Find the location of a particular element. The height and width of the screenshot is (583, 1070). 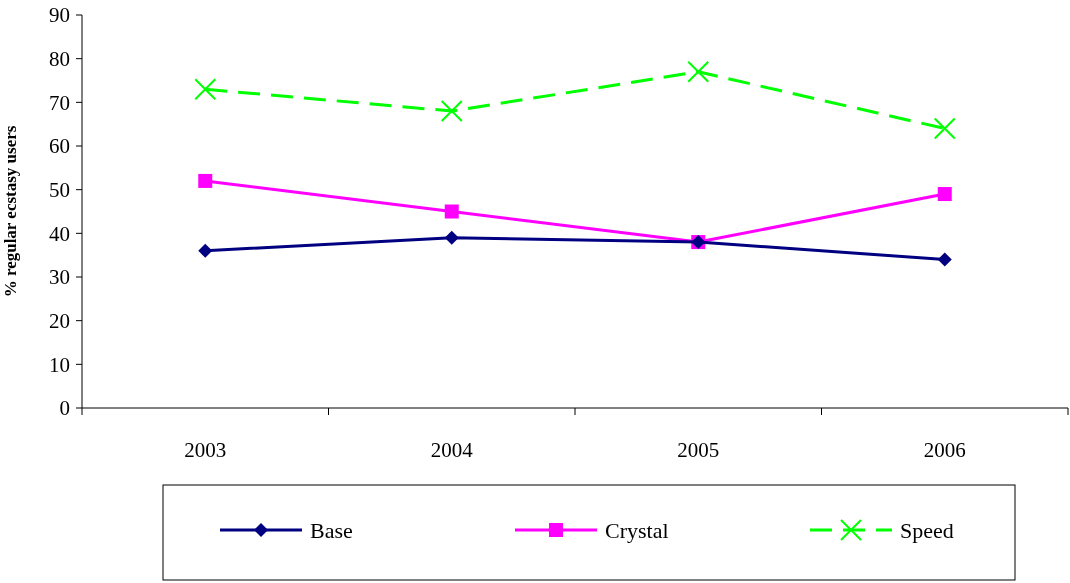

legend-label: Crystal is located at coordinates (637, 530).